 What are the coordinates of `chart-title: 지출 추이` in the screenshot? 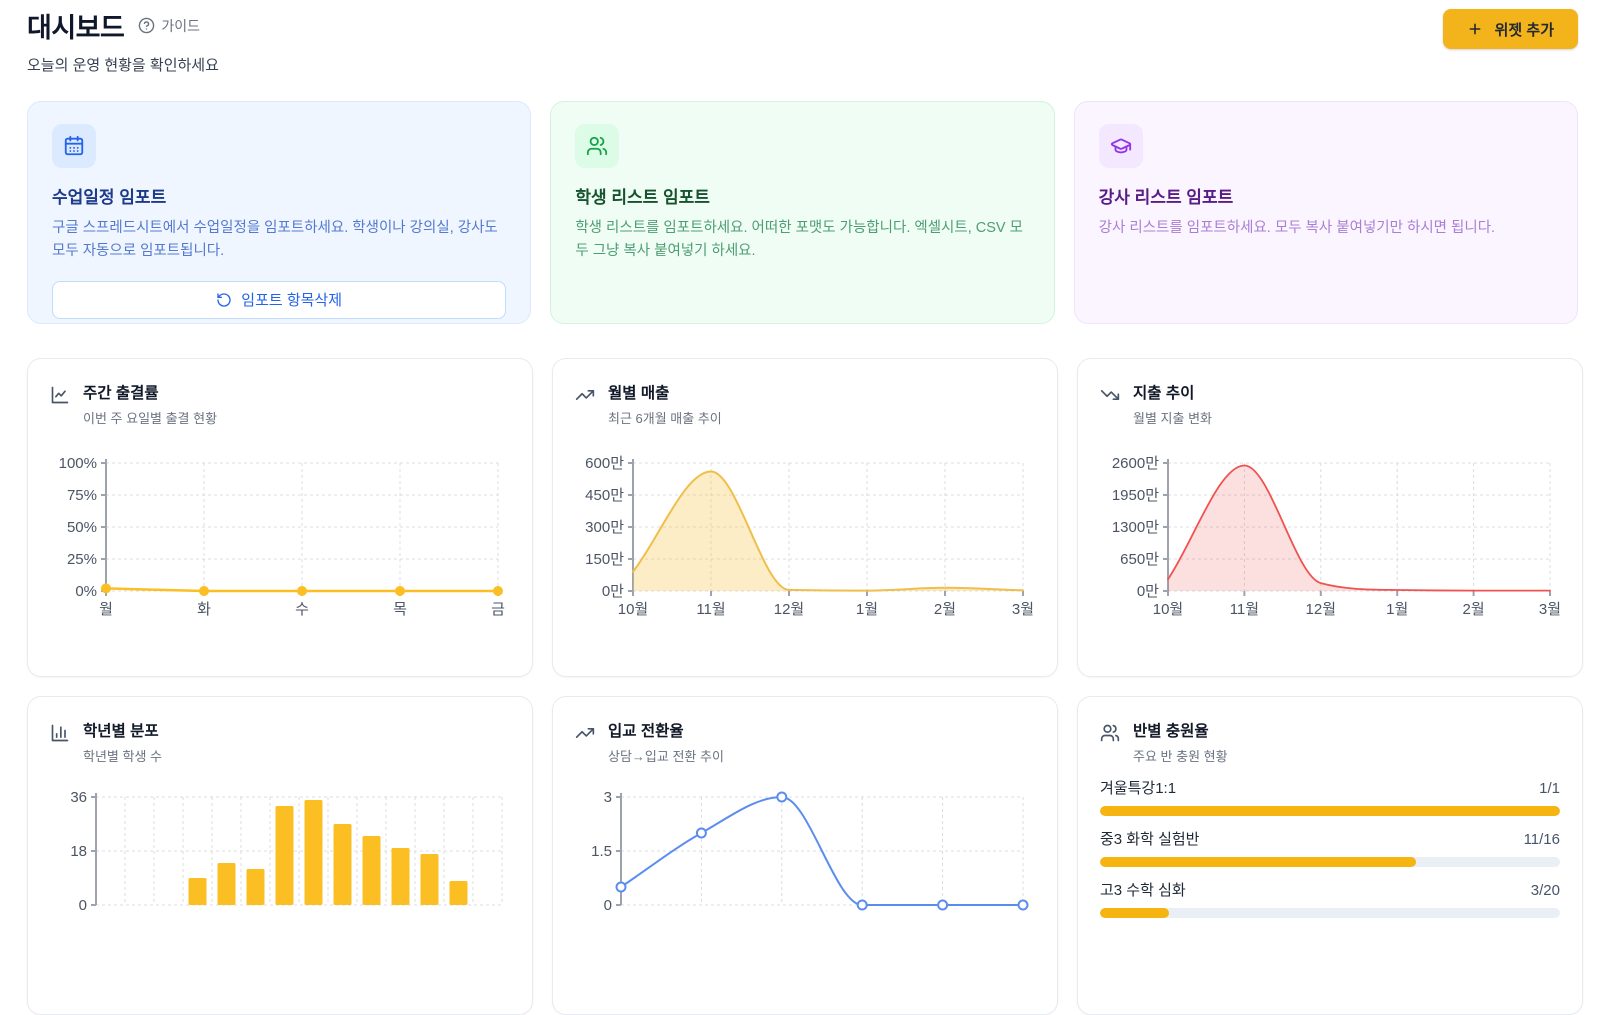 It's located at (1164, 393).